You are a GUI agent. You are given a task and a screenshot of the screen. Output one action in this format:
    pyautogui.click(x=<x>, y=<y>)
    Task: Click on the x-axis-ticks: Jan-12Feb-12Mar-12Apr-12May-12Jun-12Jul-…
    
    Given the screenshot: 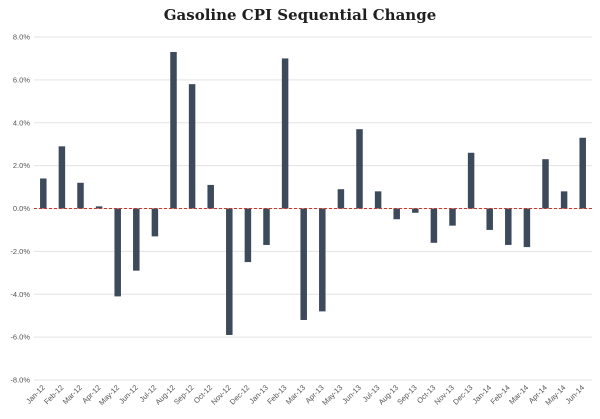 What is the action you would take?
    pyautogui.click(x=305, y=395)
    